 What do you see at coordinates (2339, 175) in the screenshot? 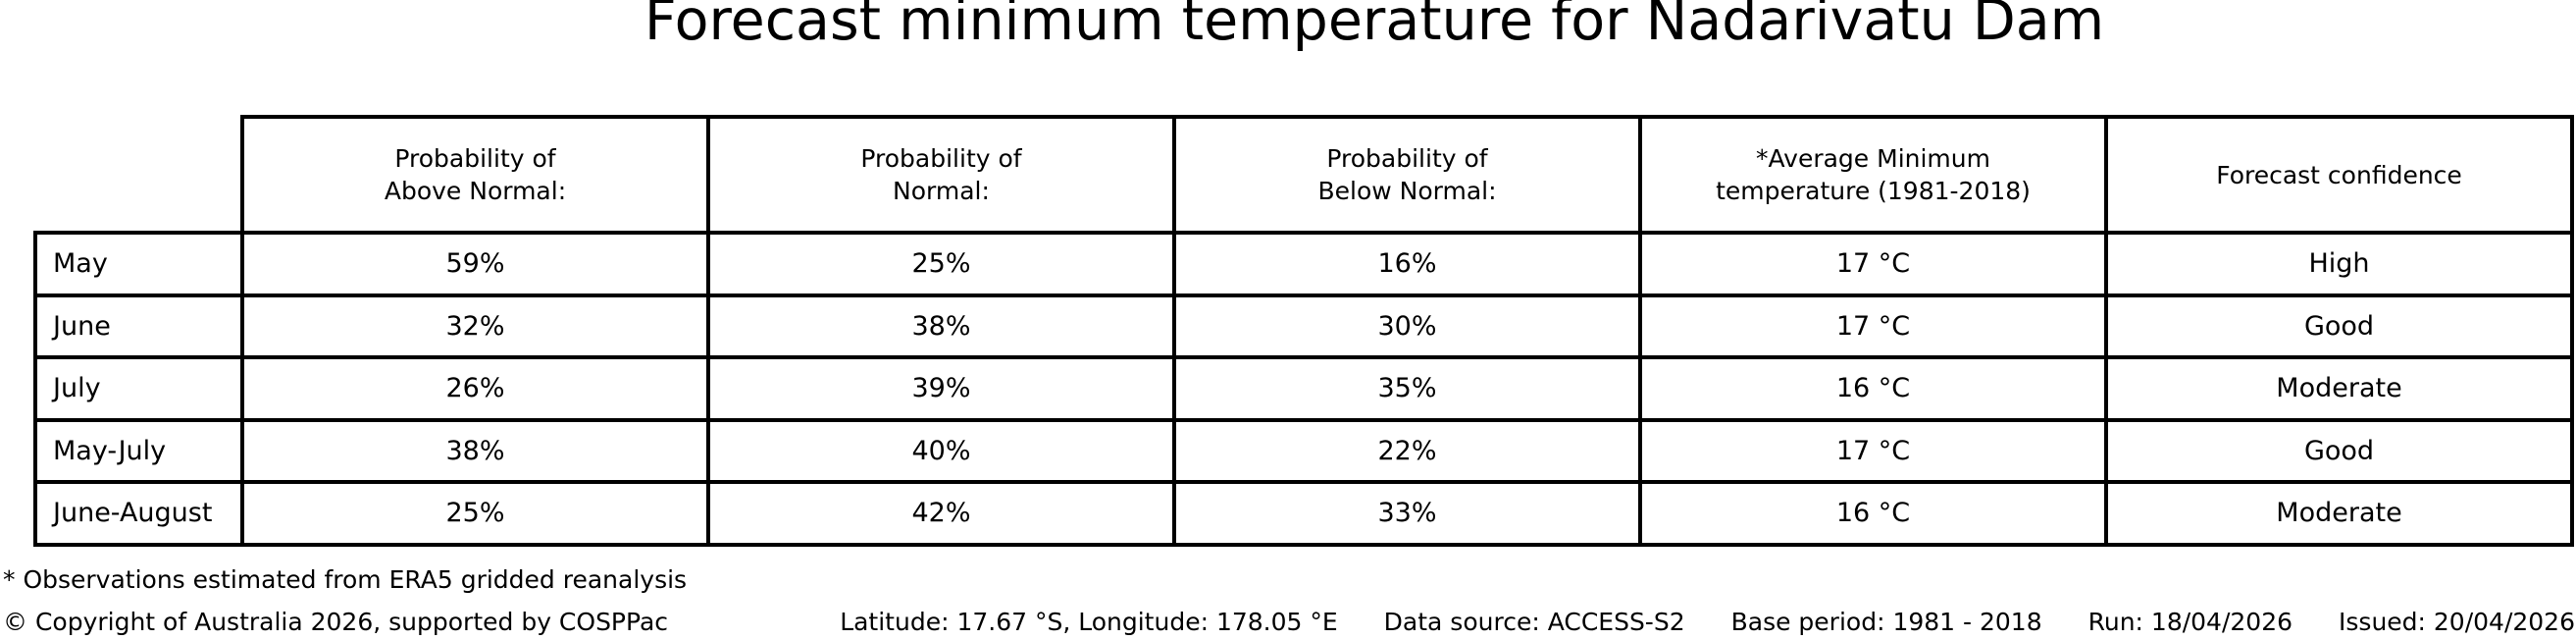
I see `col-header-forecast-confidence: Forecast confidence` at bounding box center [2339, 175].